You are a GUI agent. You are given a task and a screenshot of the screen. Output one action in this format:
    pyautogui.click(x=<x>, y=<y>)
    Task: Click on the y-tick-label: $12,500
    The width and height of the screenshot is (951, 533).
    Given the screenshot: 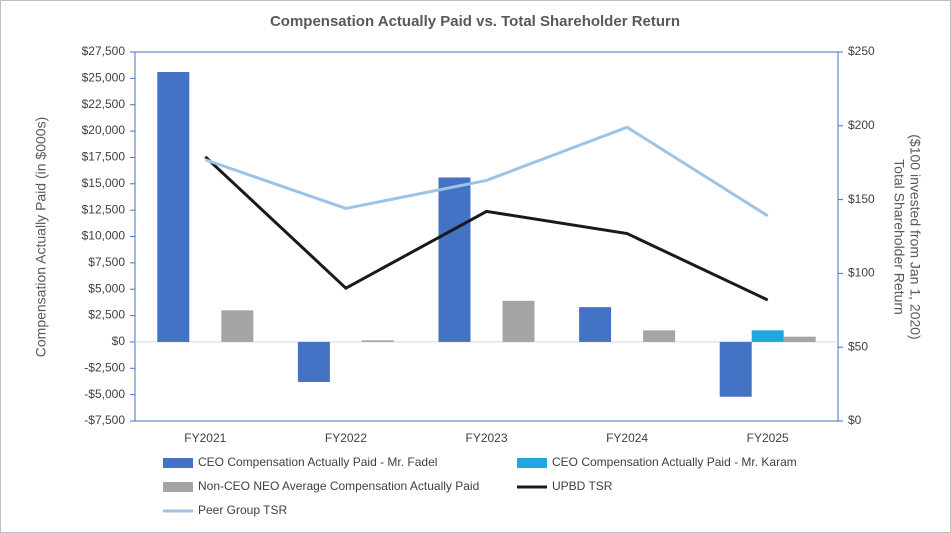 What is the action you would take?
    pyautogui.click(x=104, y=209)
    